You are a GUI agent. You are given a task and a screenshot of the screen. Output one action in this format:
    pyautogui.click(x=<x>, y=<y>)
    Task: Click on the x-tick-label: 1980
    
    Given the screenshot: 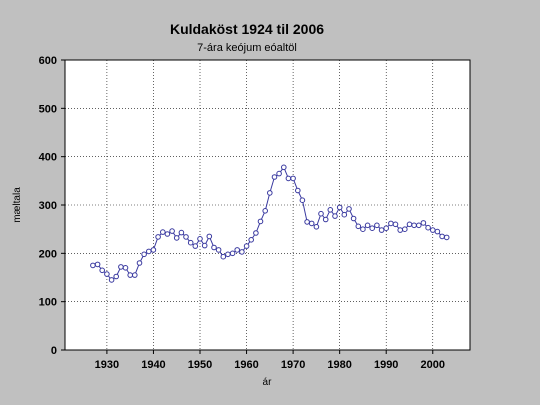 What is the action you would take?
    pyautogui.click(x=339, y=365)
    